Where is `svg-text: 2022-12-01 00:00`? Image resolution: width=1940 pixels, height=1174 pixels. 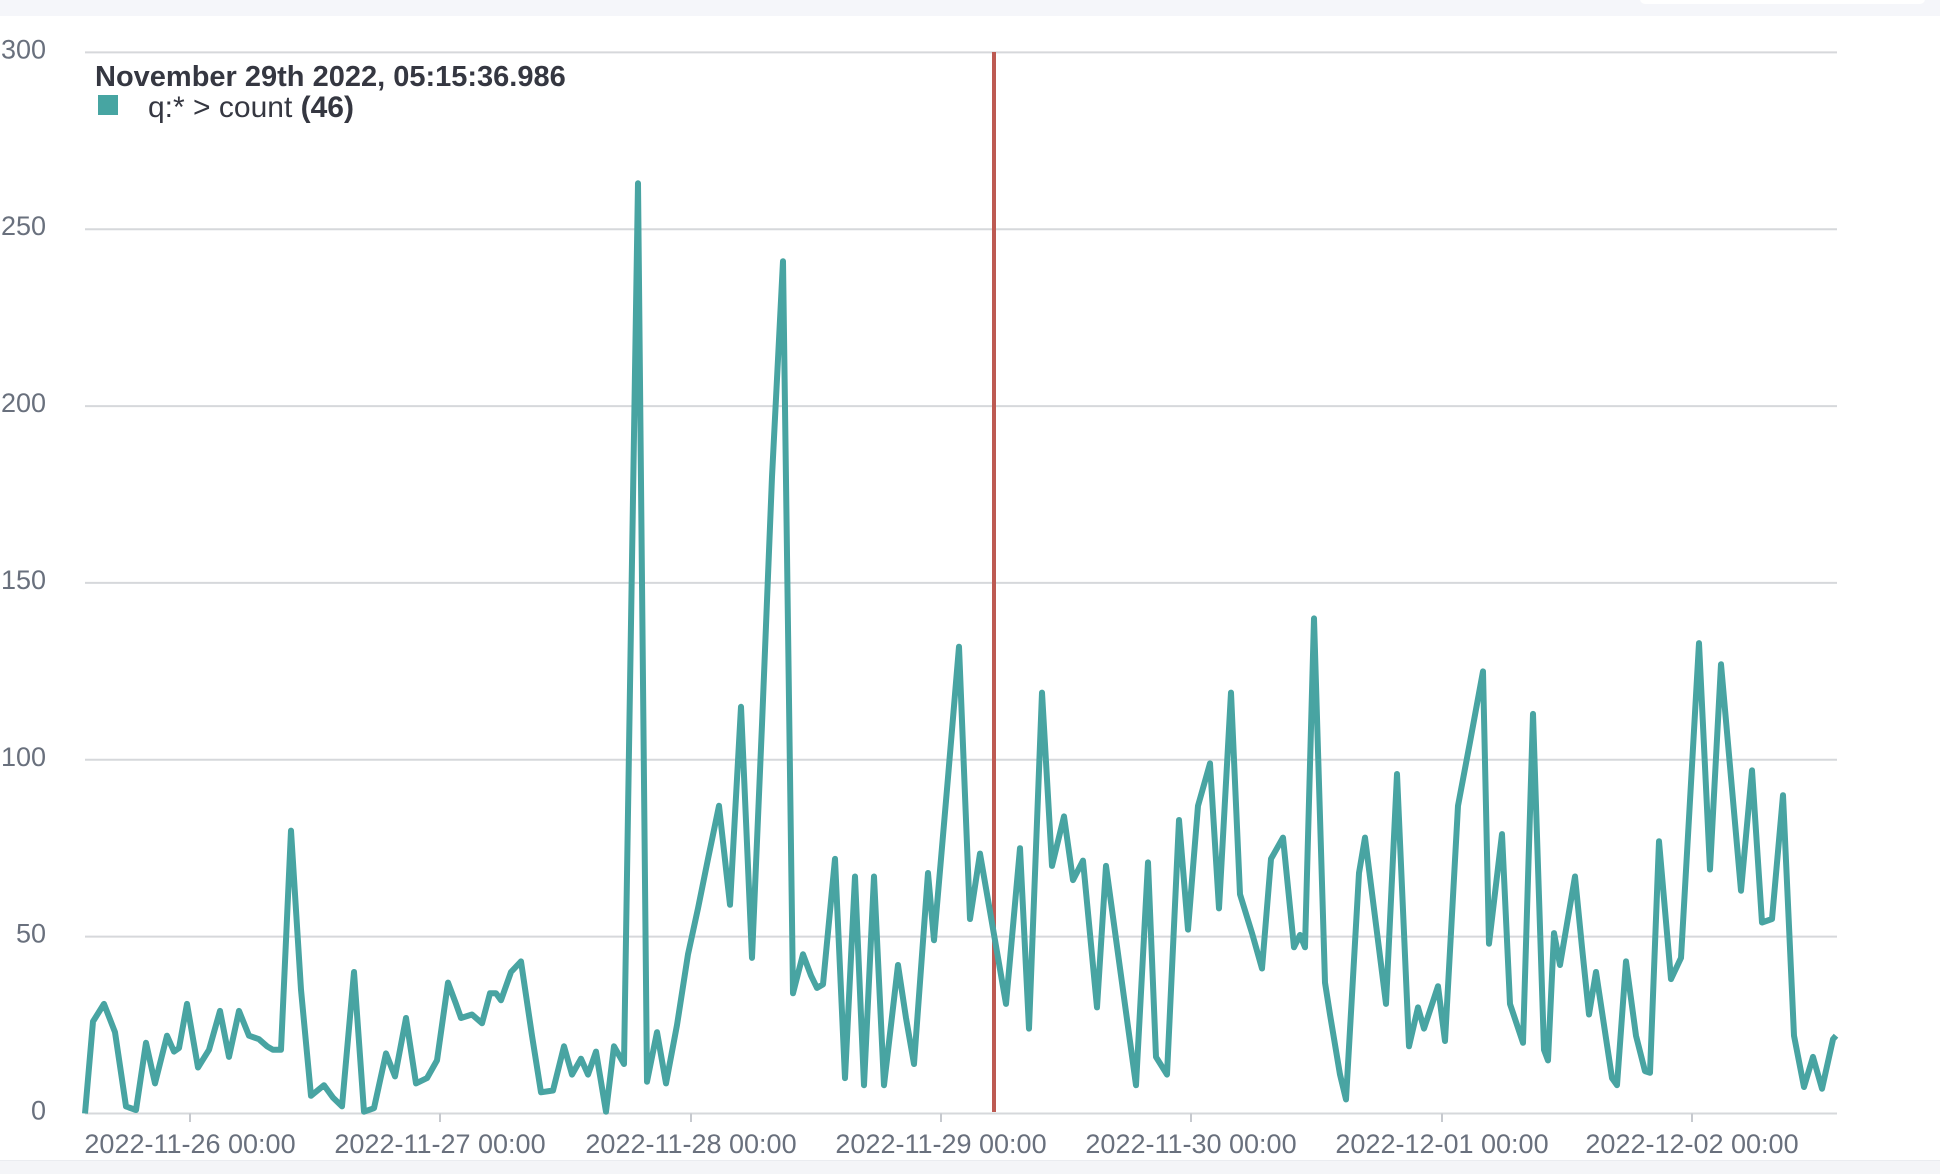
svg-text: 2022-12-01 00:00 is located at coordinates (1441, 1144).